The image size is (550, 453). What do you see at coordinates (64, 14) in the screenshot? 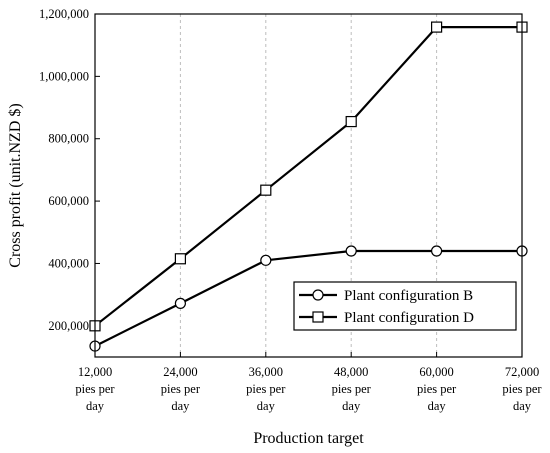
I see `y-tick-label: 1,200,000` at bounding box center [64, 14].